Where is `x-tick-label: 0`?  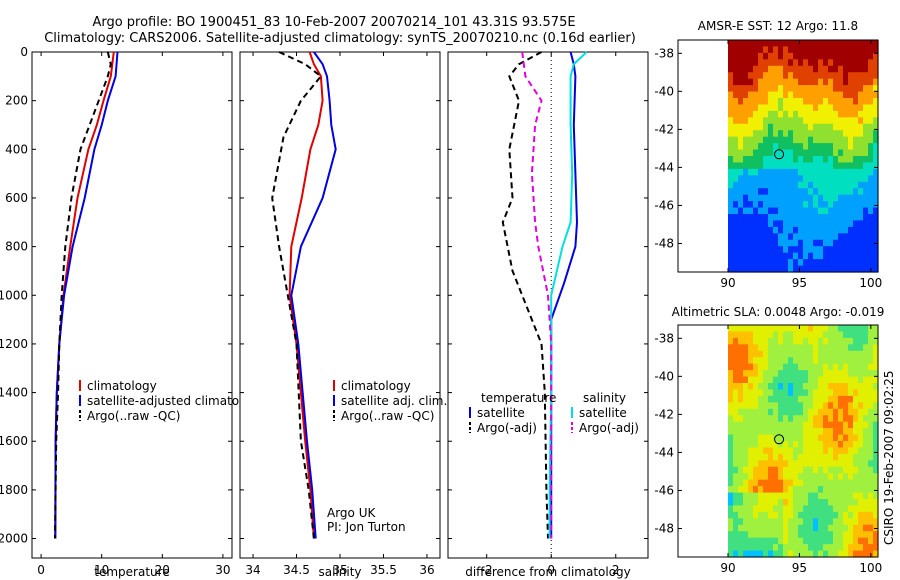
x-tick-label: 0 is located at coordinates (41, 570).